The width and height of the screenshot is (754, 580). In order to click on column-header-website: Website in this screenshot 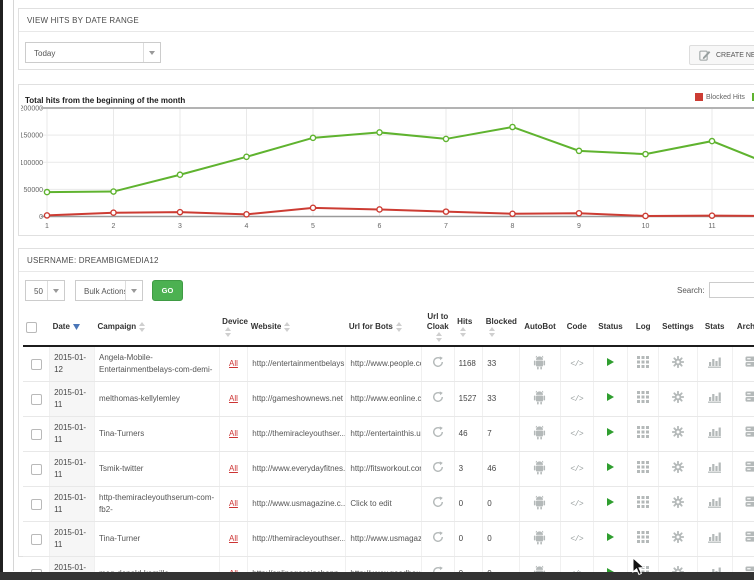, I will do `click(296, 328)`.